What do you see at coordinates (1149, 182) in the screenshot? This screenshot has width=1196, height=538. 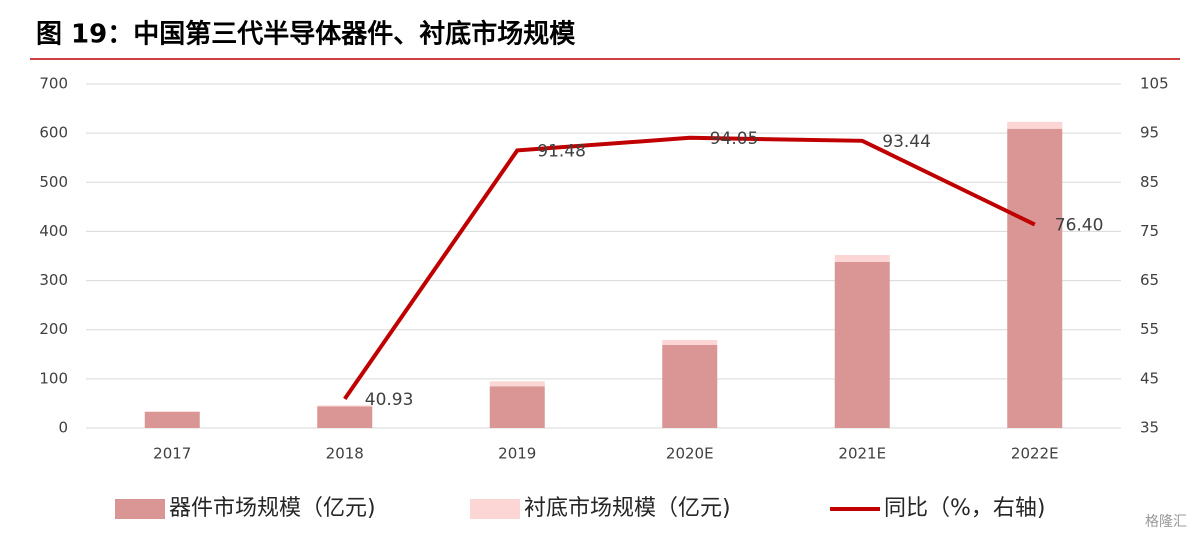 I see `y2-tick-label: 85` at bounding box center [1149, 182].